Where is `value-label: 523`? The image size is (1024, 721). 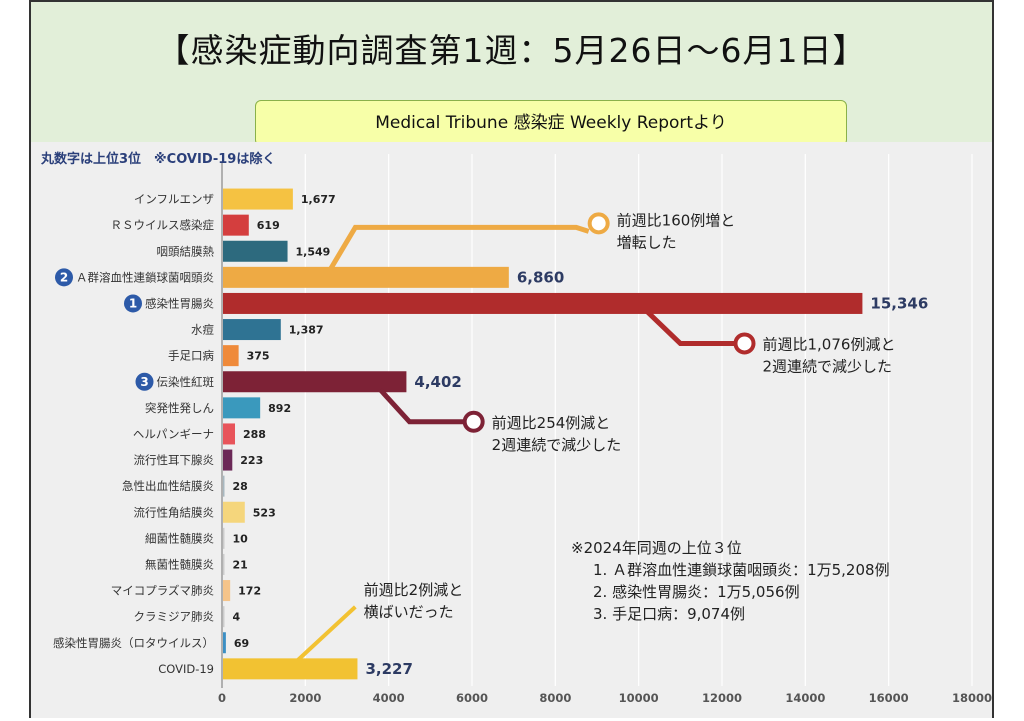 value-label: 523 is located at coordinates (264, 512).